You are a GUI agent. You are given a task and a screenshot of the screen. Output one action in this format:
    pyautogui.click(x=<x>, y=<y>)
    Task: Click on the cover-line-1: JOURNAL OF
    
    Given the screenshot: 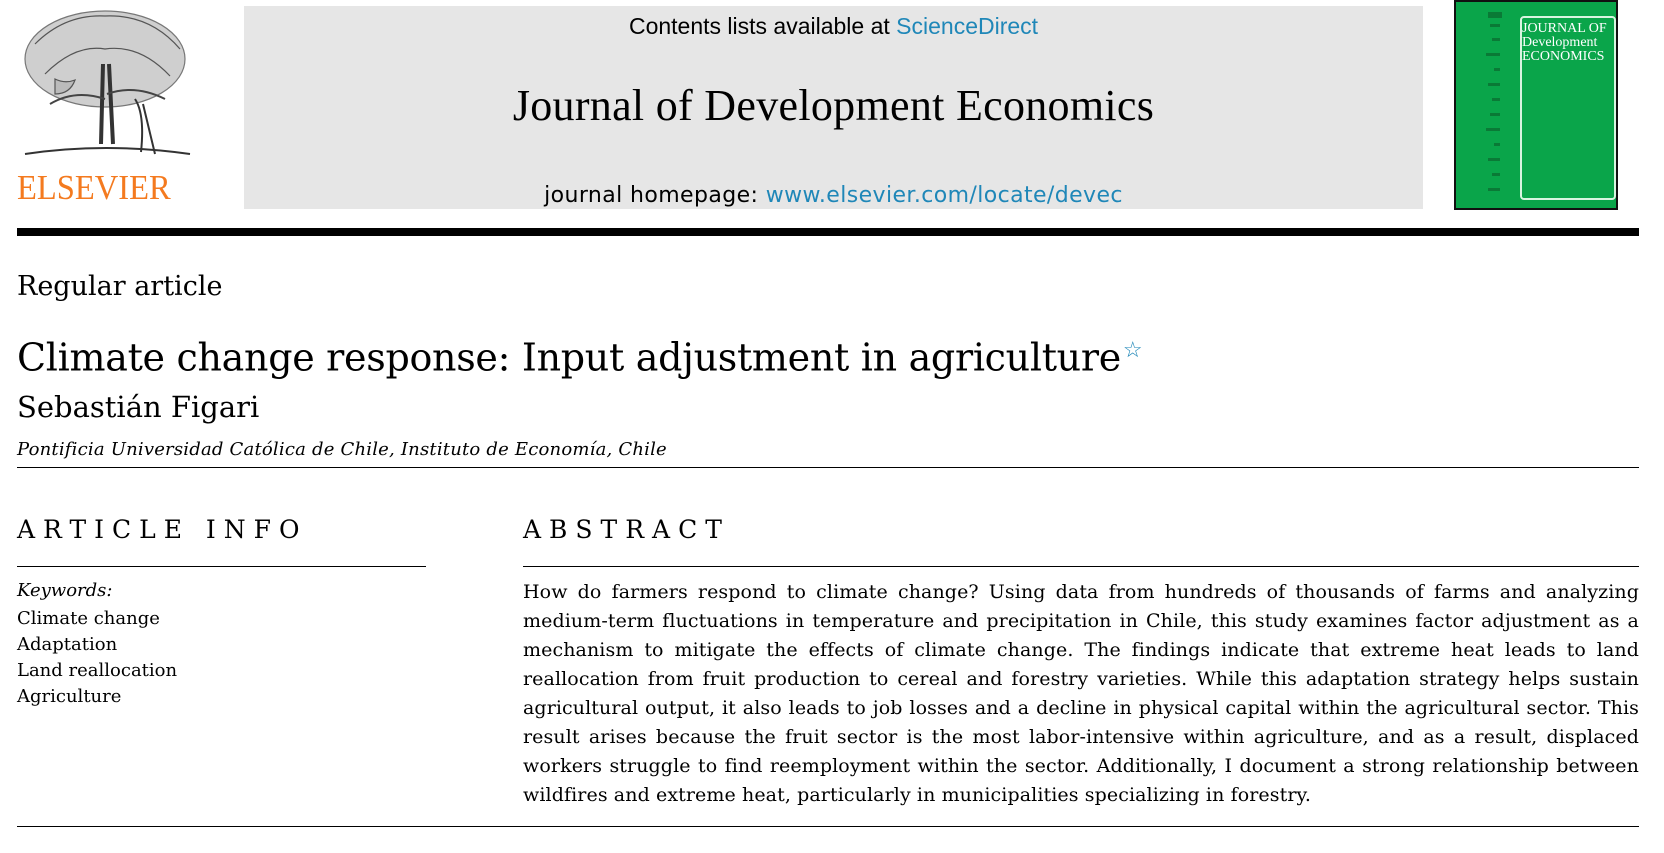 What is the action you would take?
    pyautogui.click(x=1564, y=28)
    